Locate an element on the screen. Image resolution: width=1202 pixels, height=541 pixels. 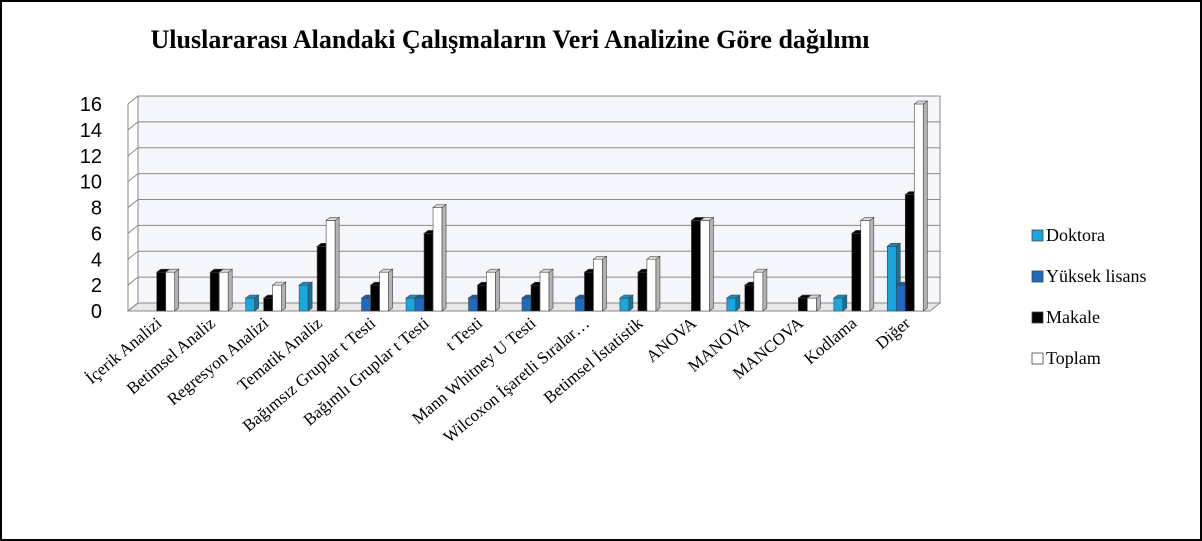
y-tick-label: 8 is located at coordinates (96, 209).